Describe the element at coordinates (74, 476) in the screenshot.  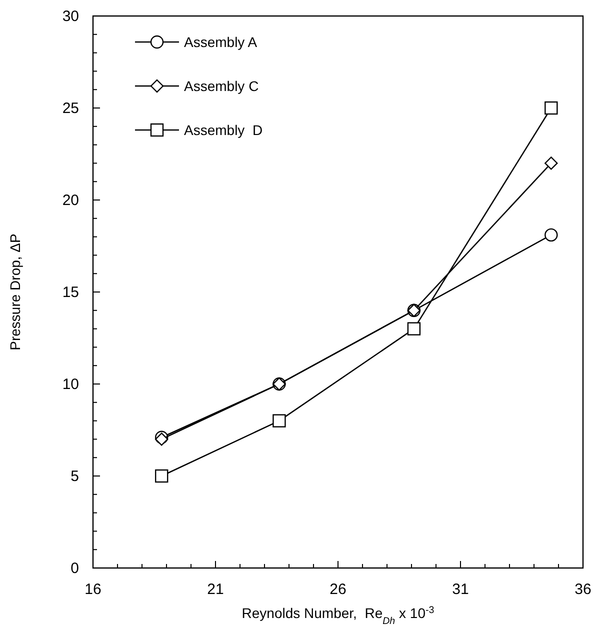
I see `y-tick-label: 5` at that location.